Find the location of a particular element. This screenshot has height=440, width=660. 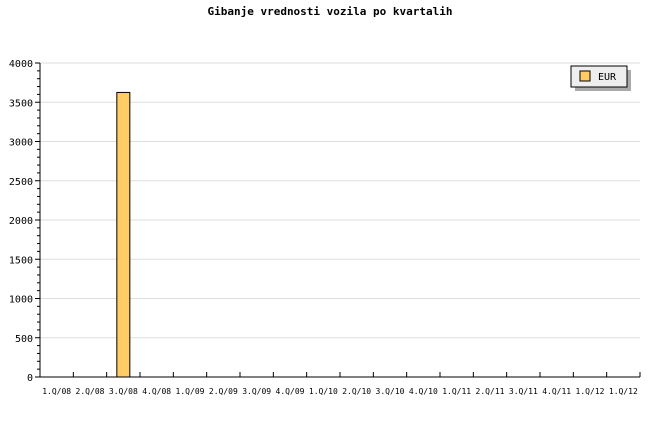

x-tick-label: 3.Q/09 is located at coordinates (256, 391).